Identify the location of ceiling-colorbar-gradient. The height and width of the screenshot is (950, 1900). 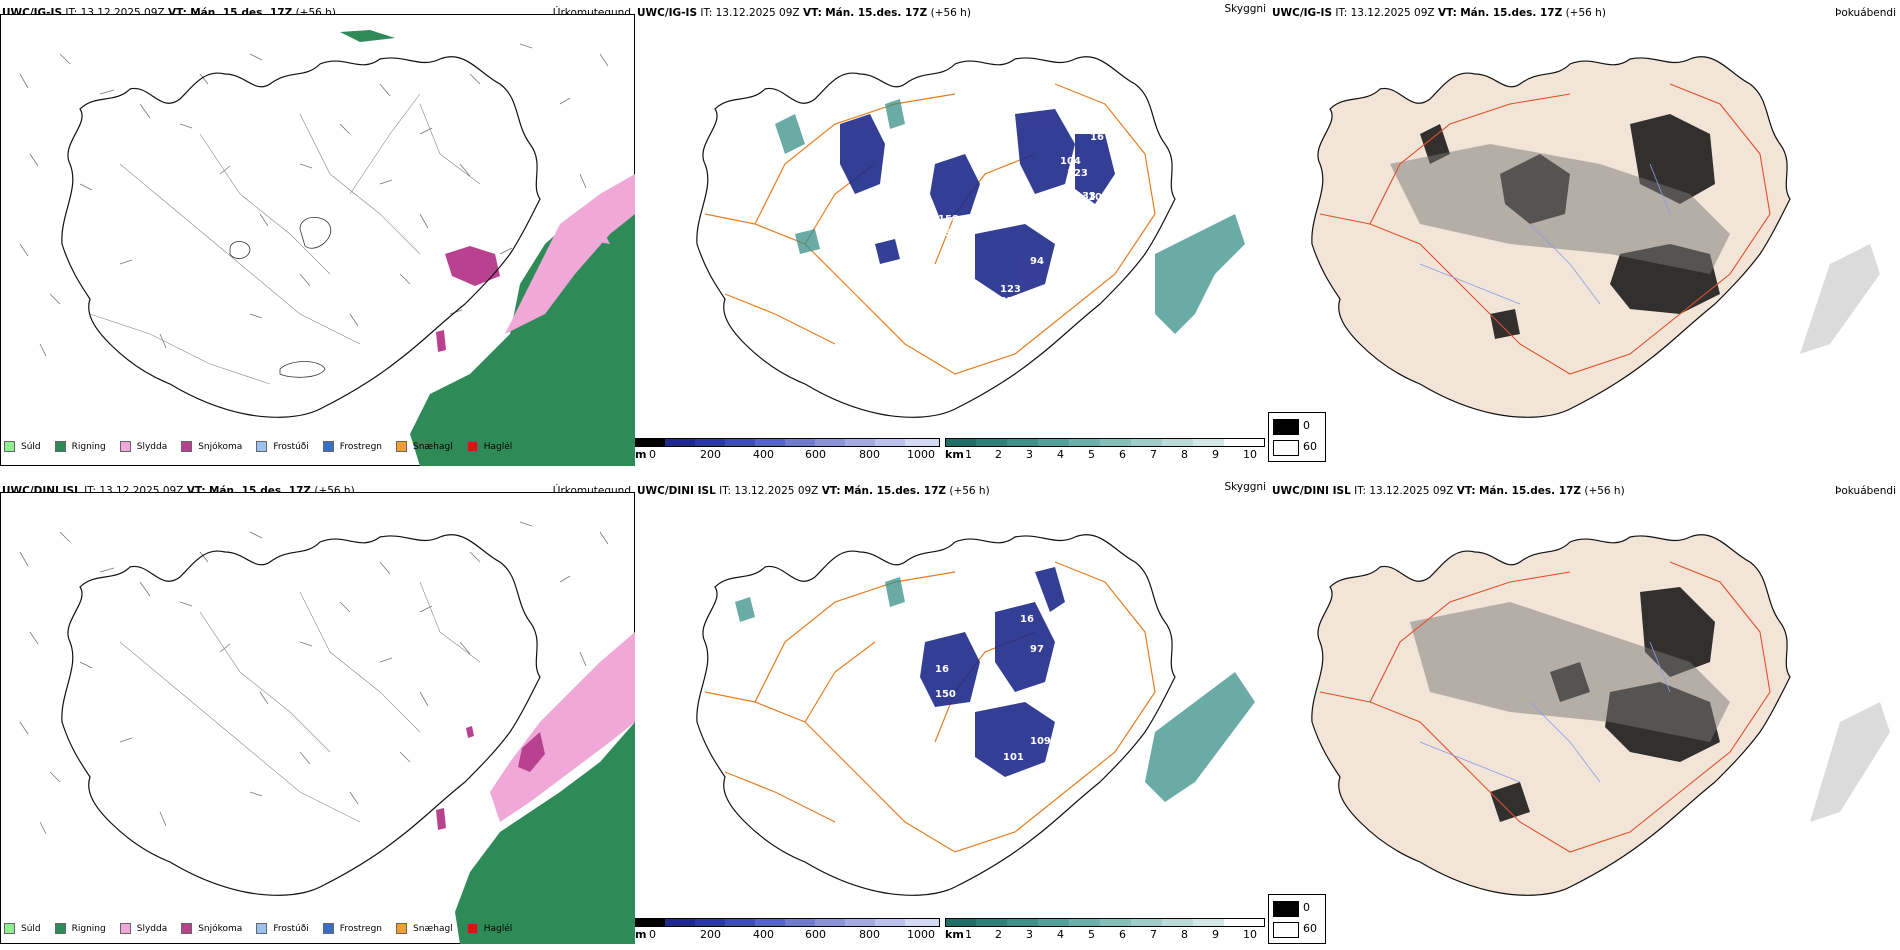
(787, 442).